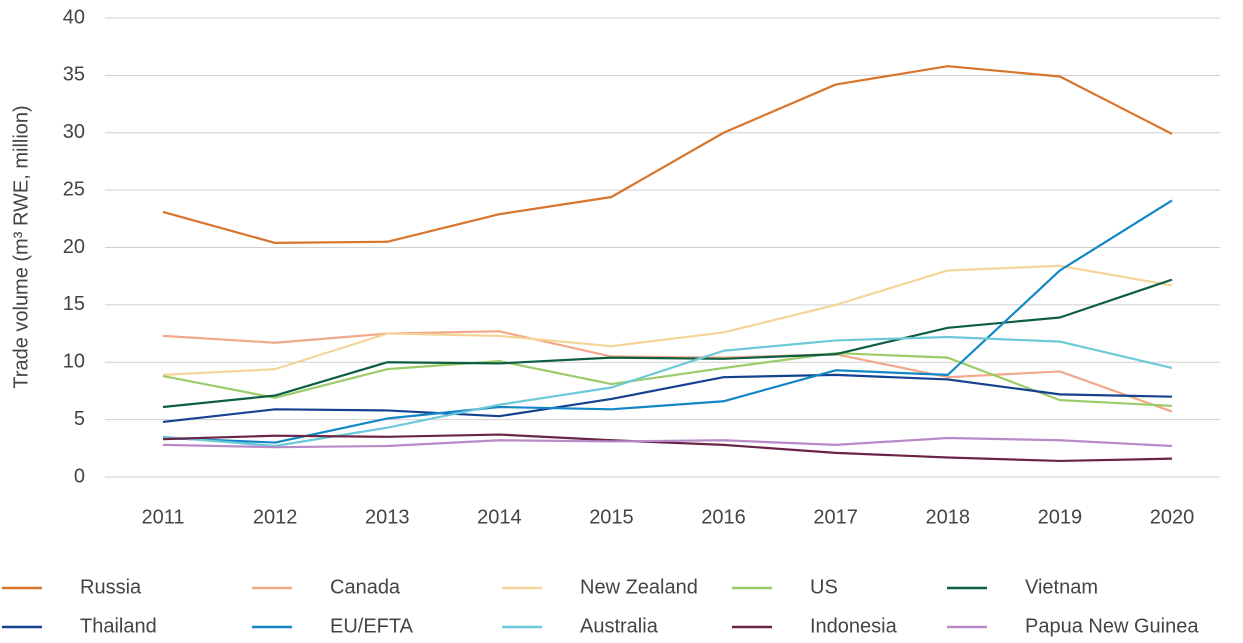 Image resolution: width=1243 pixels, height=643 pixels. What do you see at coordinates (835, 517) in the screenshot?
I see `x-tick-label: 2017` at bounding box center [835, 517].